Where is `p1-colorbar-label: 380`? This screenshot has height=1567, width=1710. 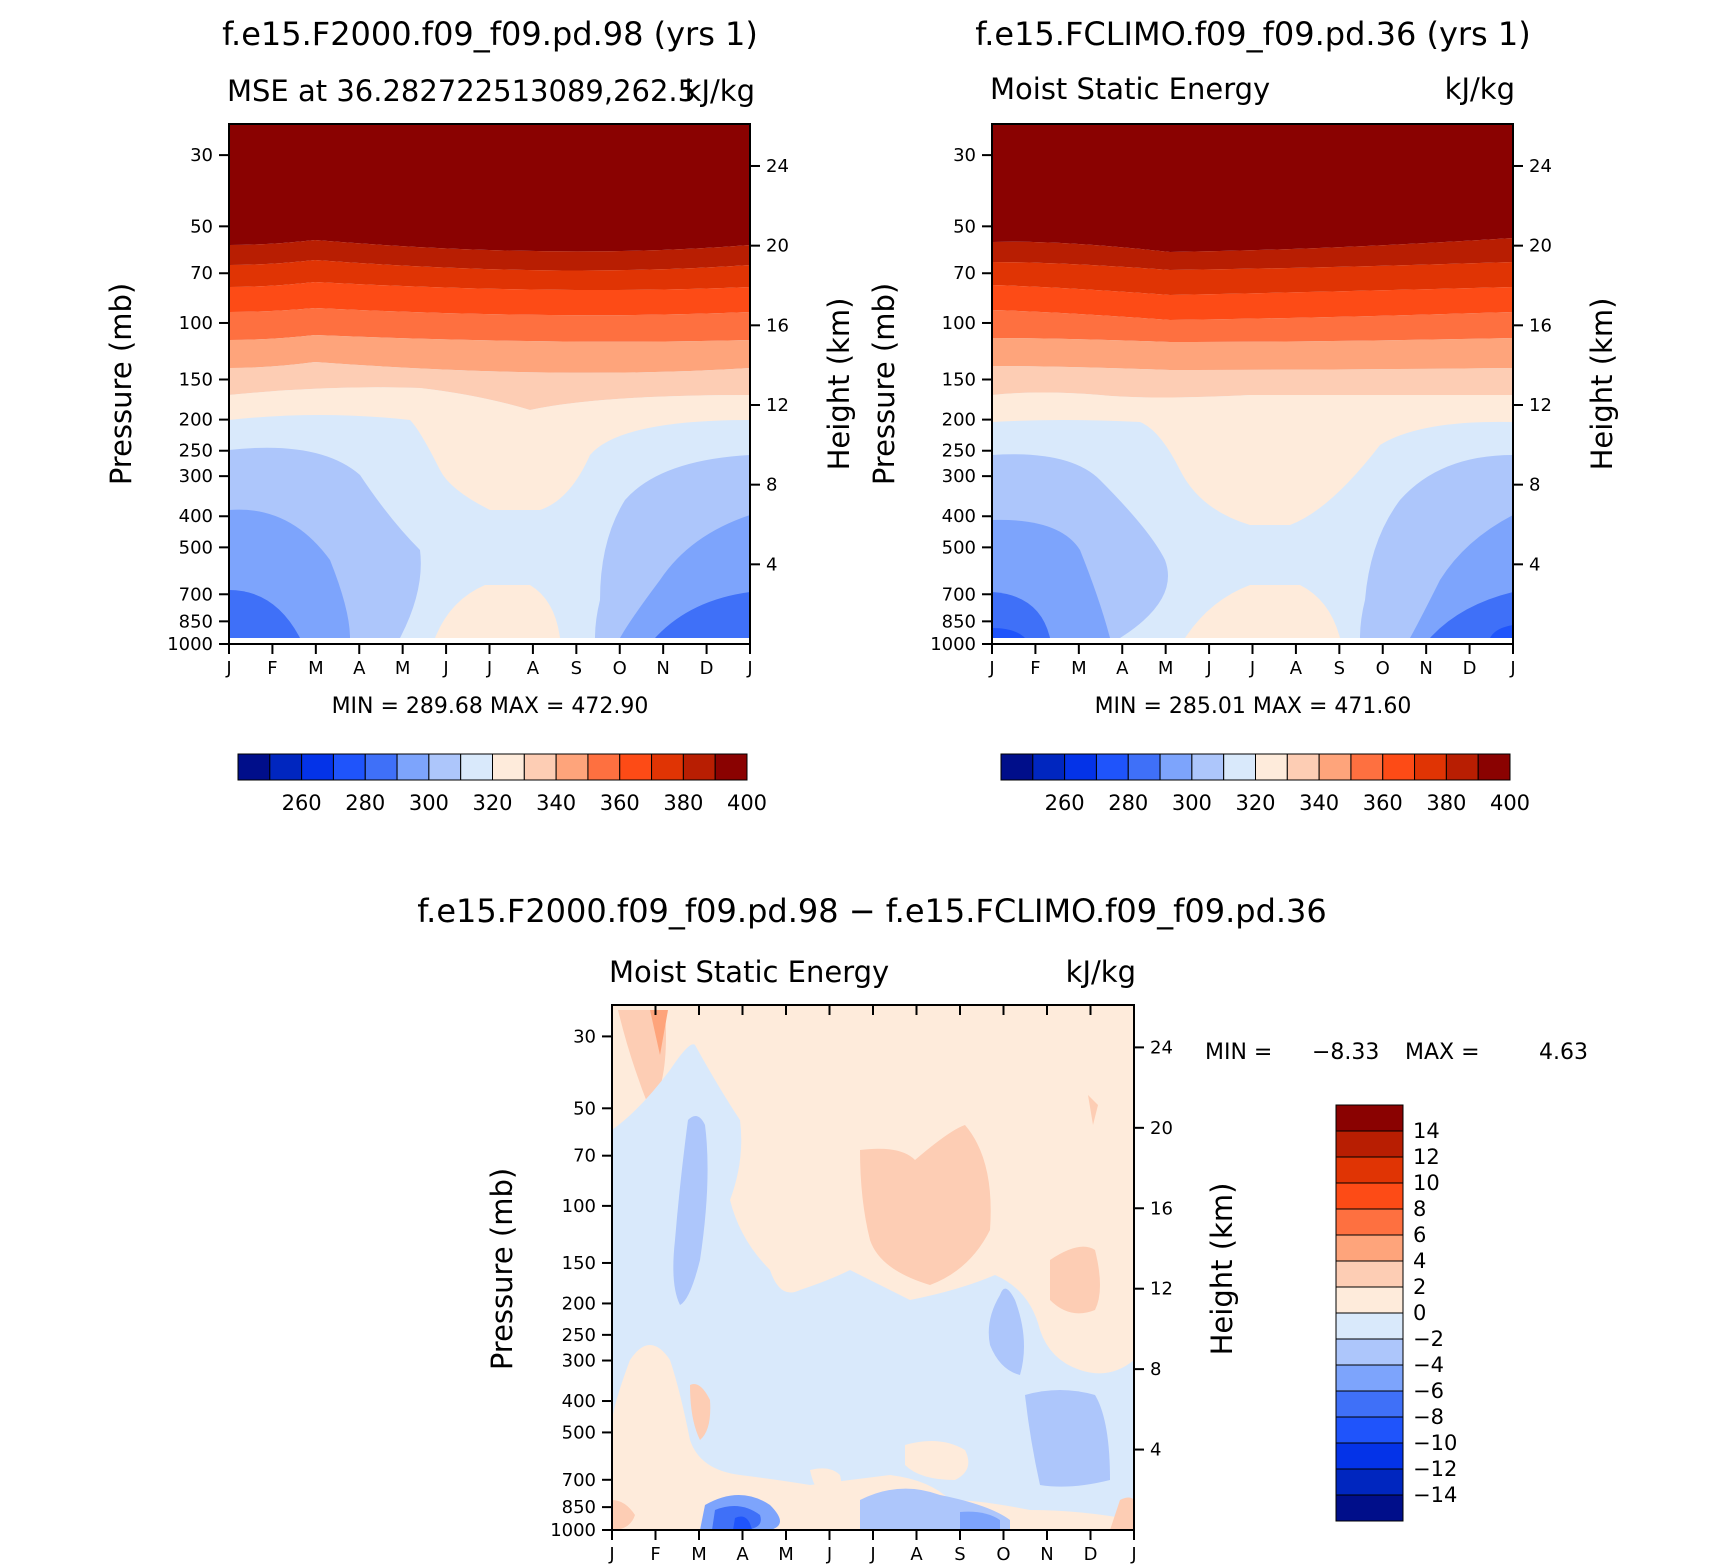
p1-colorbar-label: 380 is located at coordinates (683, 803).